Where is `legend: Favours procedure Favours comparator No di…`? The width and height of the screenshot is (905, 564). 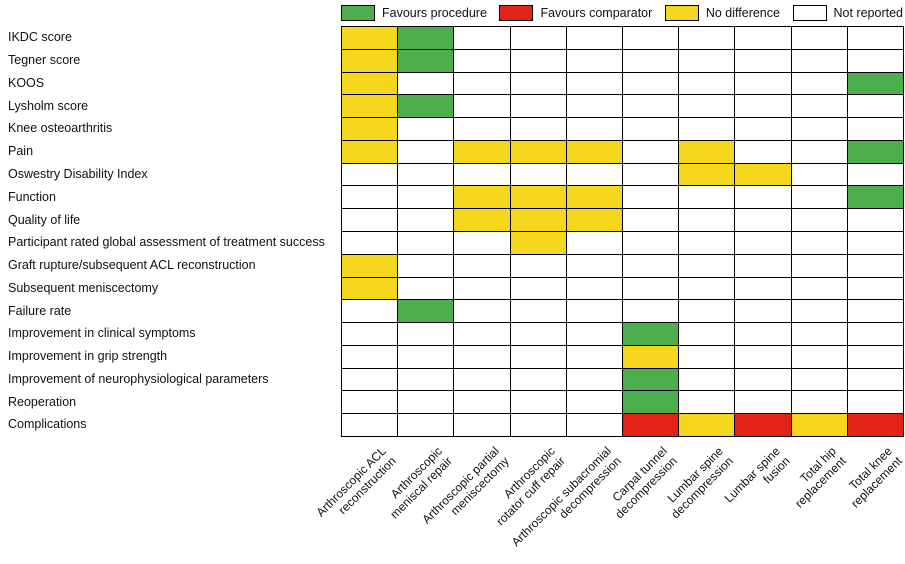 legend: Favours procedure Favours comparator No di… is located at coordinates (622, 13).